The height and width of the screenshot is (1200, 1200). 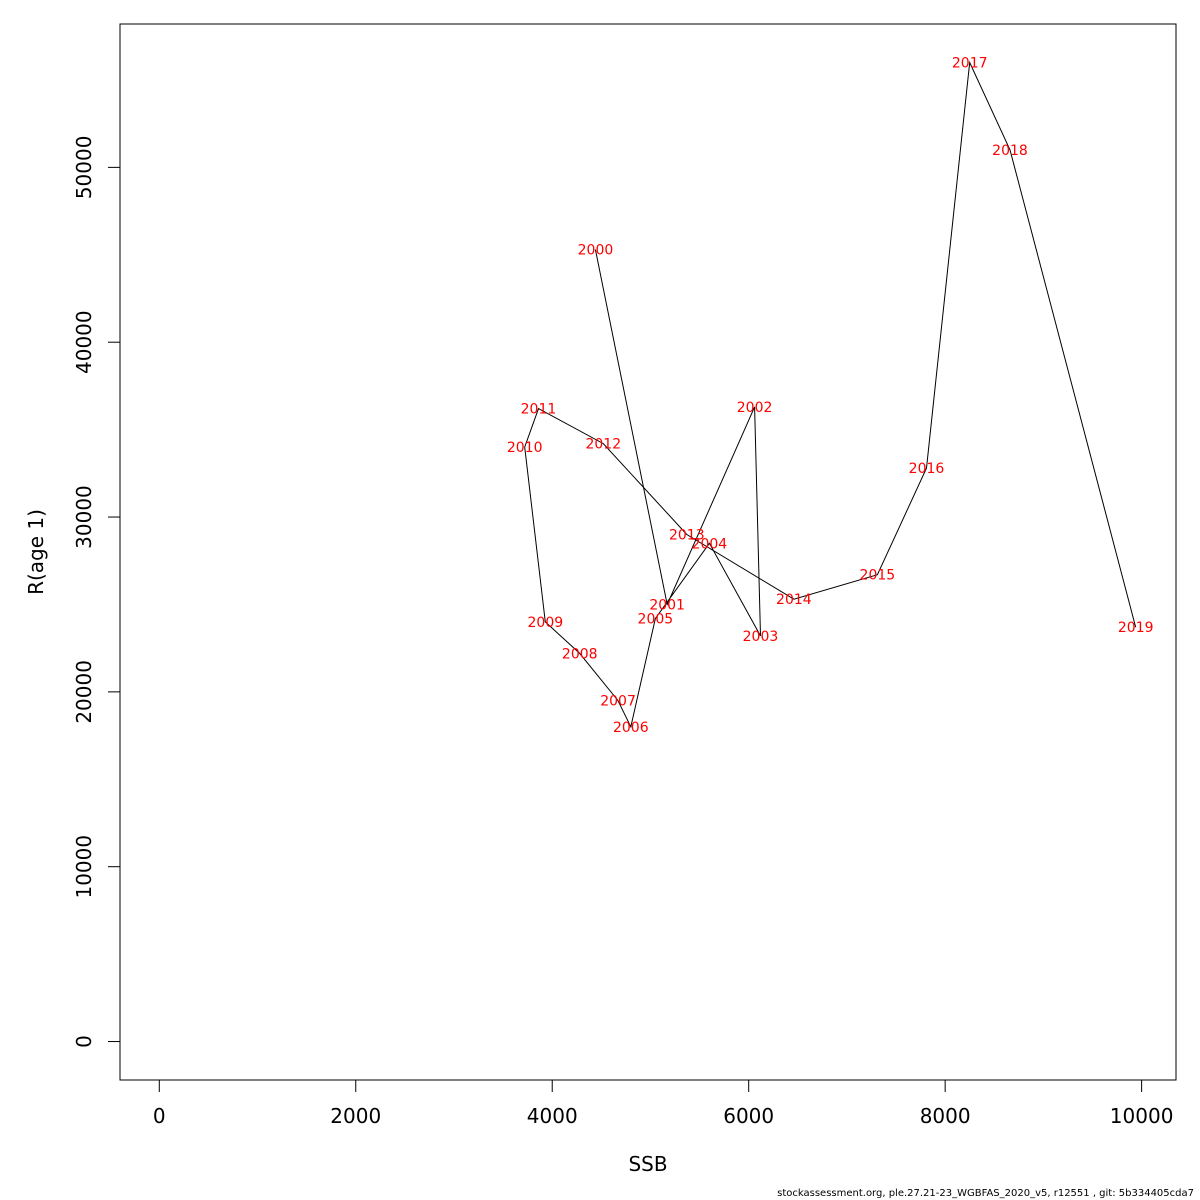 I want to click on point-label-2001: 2001, so click(x=667, y=605).